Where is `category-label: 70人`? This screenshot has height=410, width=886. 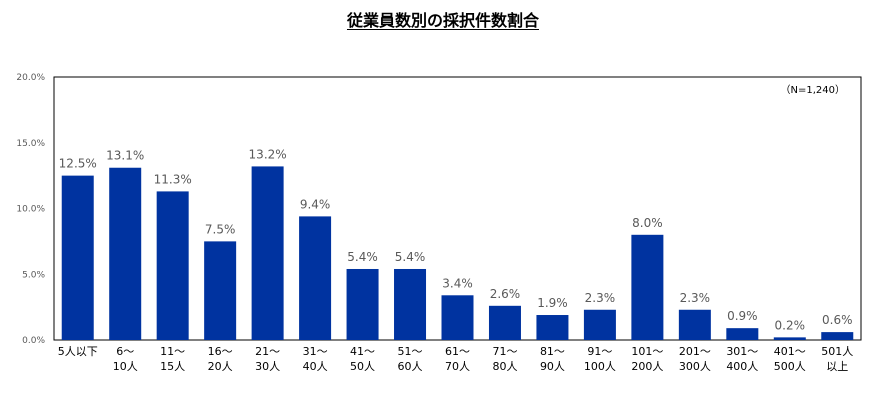 category-label: 70人 is located at coordinates (457, 366).